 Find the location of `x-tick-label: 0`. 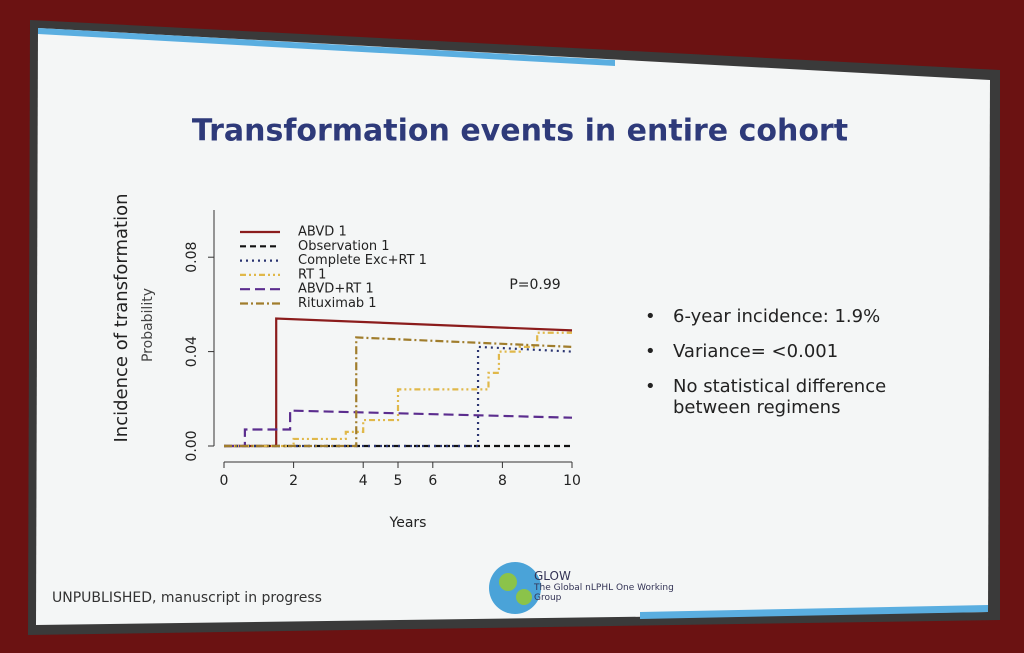

x-tick-label: 0 is located at coordinates (224, 481).